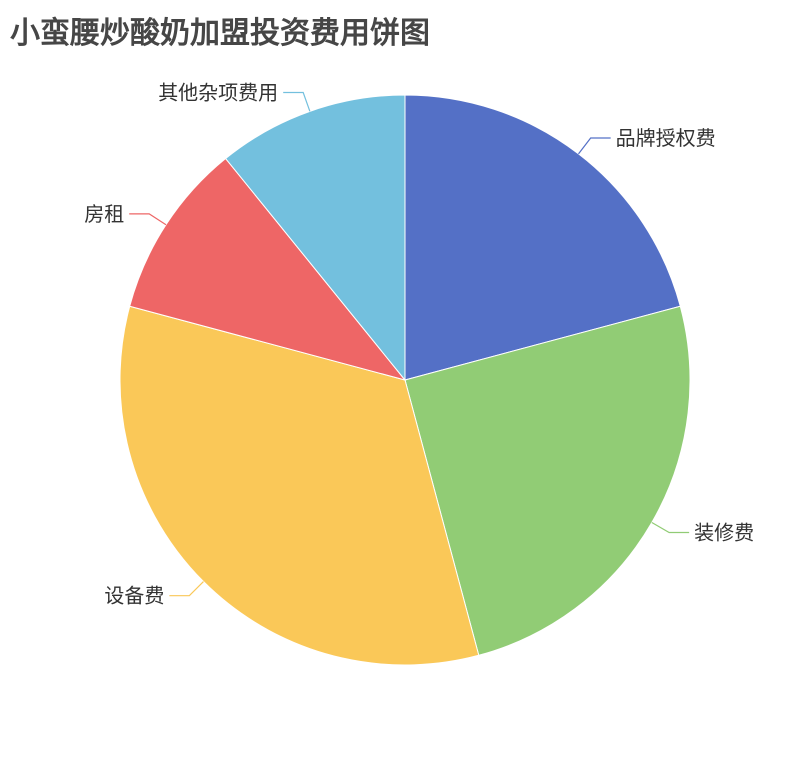 Image resolution: width=810 pixels, height=760 pixels. Describe the element at coordinates (134, 596) in the screenshot. I see `slice-label-2: 设备费` at that location.